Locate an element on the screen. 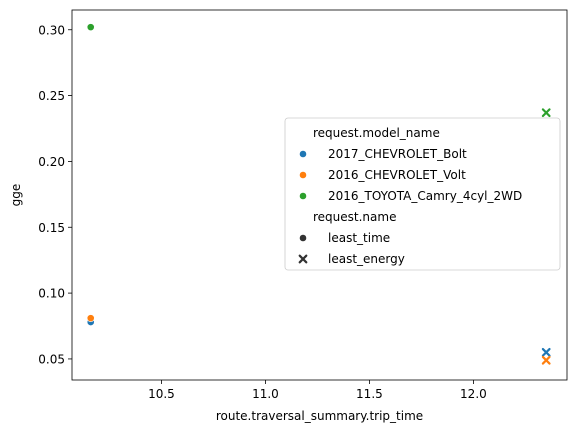 Image resolution: width=576 pixels, height=437 pixels. y-axis-label: gge is located at coordinates (16, 195).